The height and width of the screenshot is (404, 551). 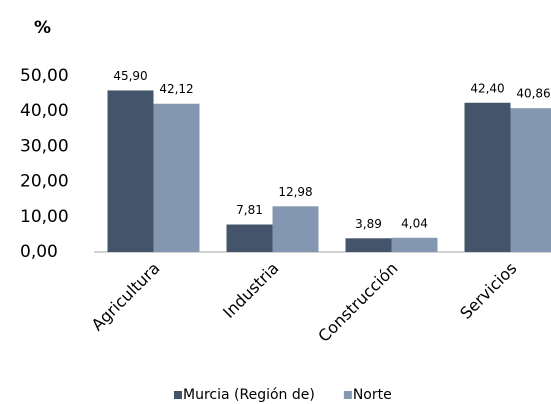 What do you see at coordinates (44, 182) in the screenshot?
I see `y-tick-label: 20,00` at bounding box center [44, 182].